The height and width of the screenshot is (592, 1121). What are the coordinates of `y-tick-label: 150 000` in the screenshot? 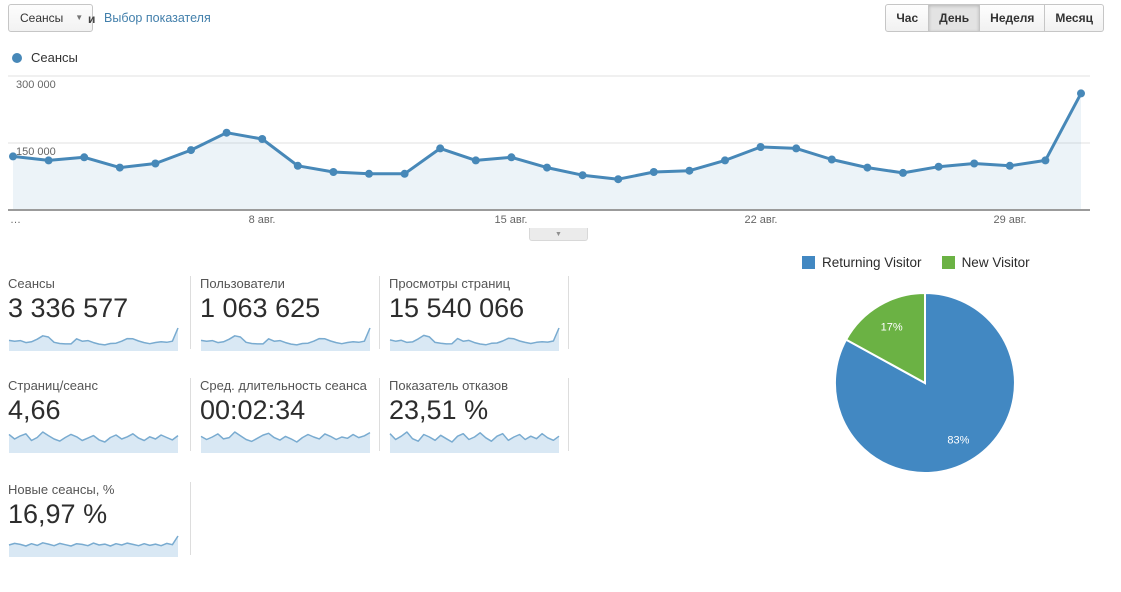 It's located at (36, 152).